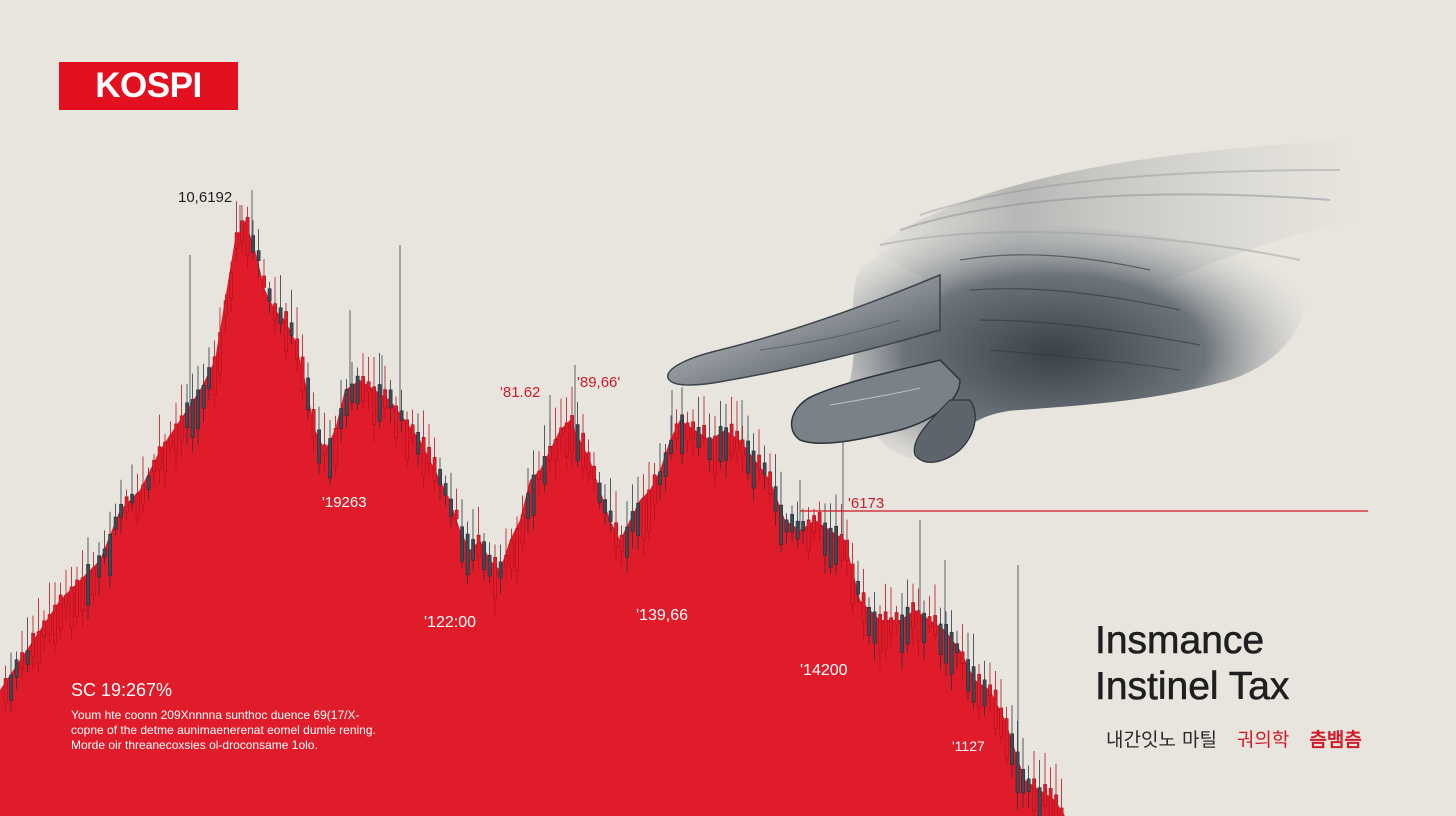 This screenshot has height=816, width=1456. I want to click on price-label: '81.62, so click(520, 392).